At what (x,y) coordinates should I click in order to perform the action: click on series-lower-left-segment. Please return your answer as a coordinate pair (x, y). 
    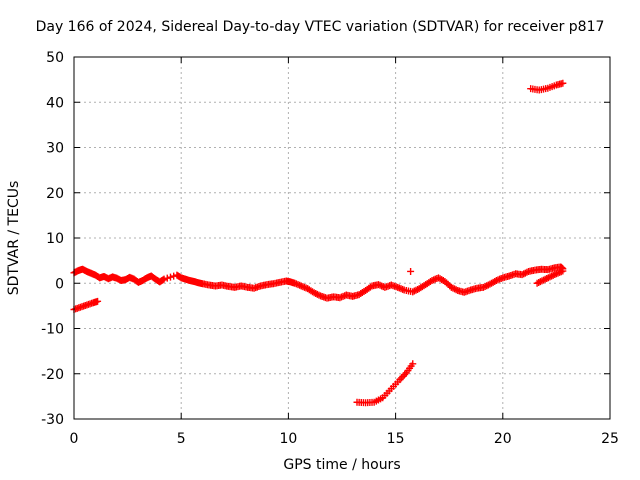
    Looking at the image, I should click on (86, 305).